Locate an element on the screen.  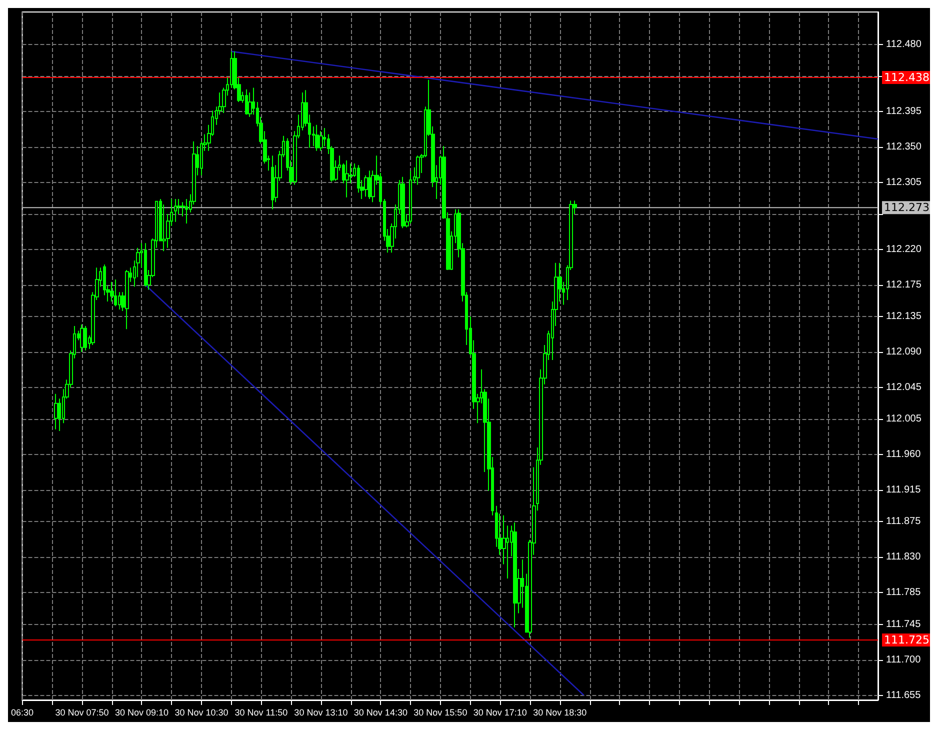
x-tick-label: 30 Nov 15:50 is located at coordinates (441, 713).